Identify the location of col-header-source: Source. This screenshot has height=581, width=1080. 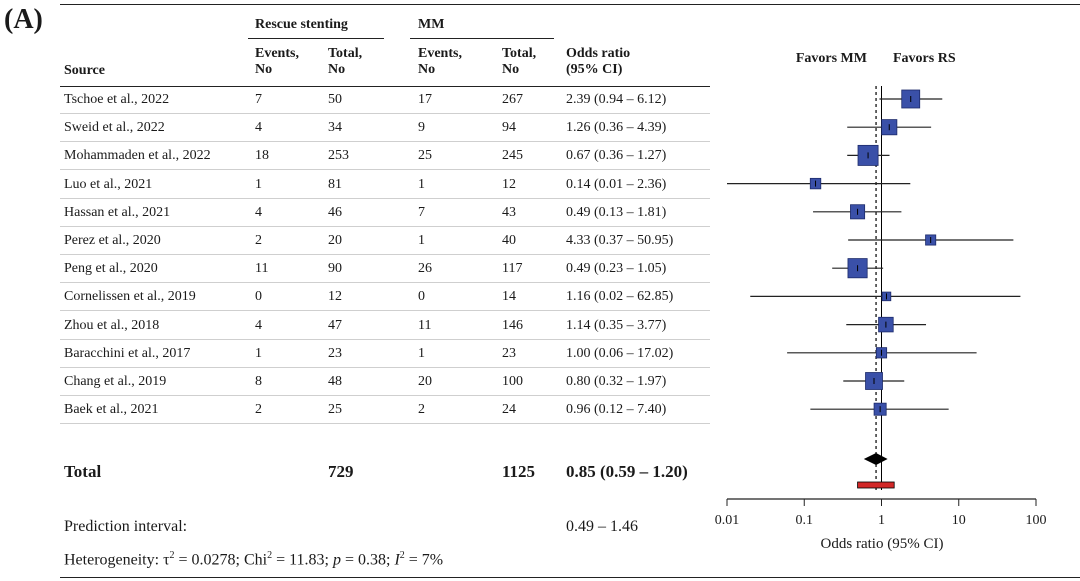
(84, 70).